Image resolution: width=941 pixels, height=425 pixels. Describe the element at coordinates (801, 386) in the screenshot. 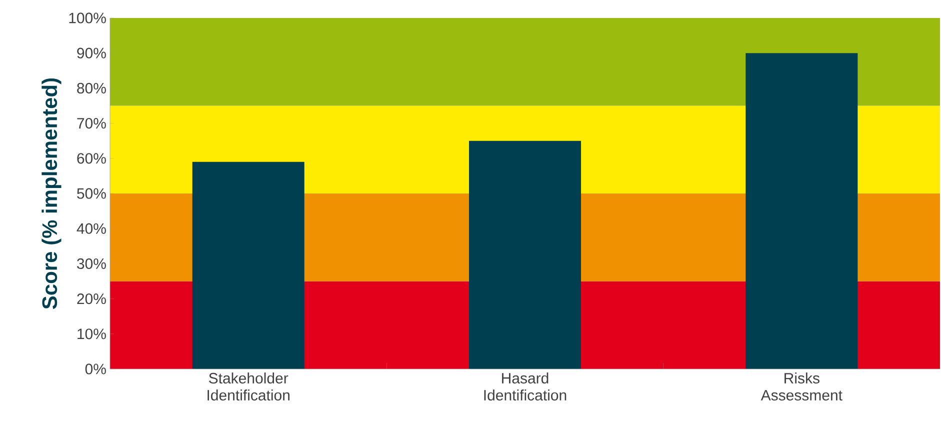

I see `x-tick-label: Risks Assessment` at that location.